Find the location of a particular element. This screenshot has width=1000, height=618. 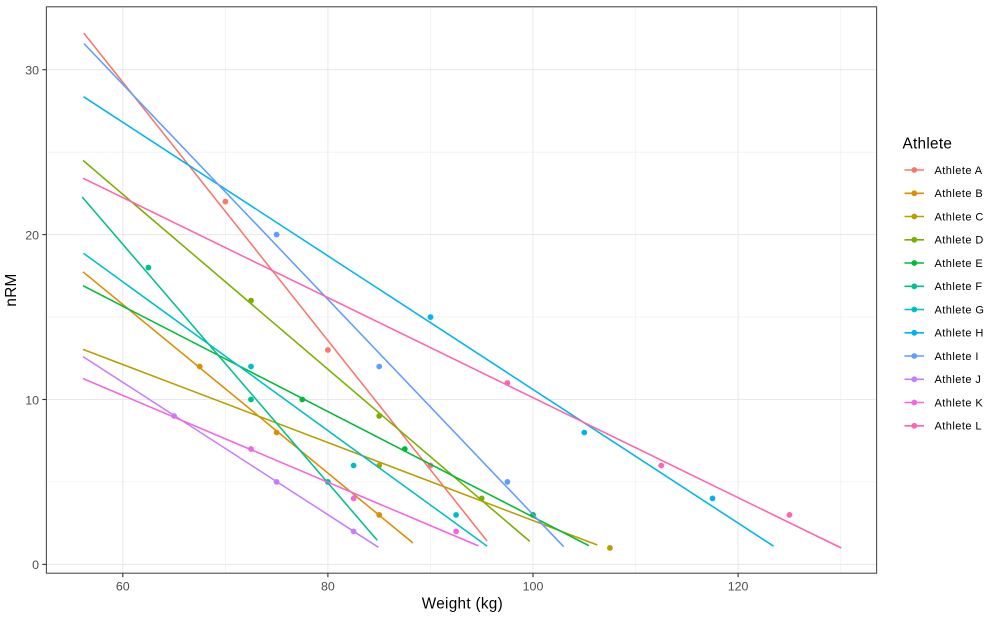

svg-text: Athlete A is located at coordinates (959, 171).